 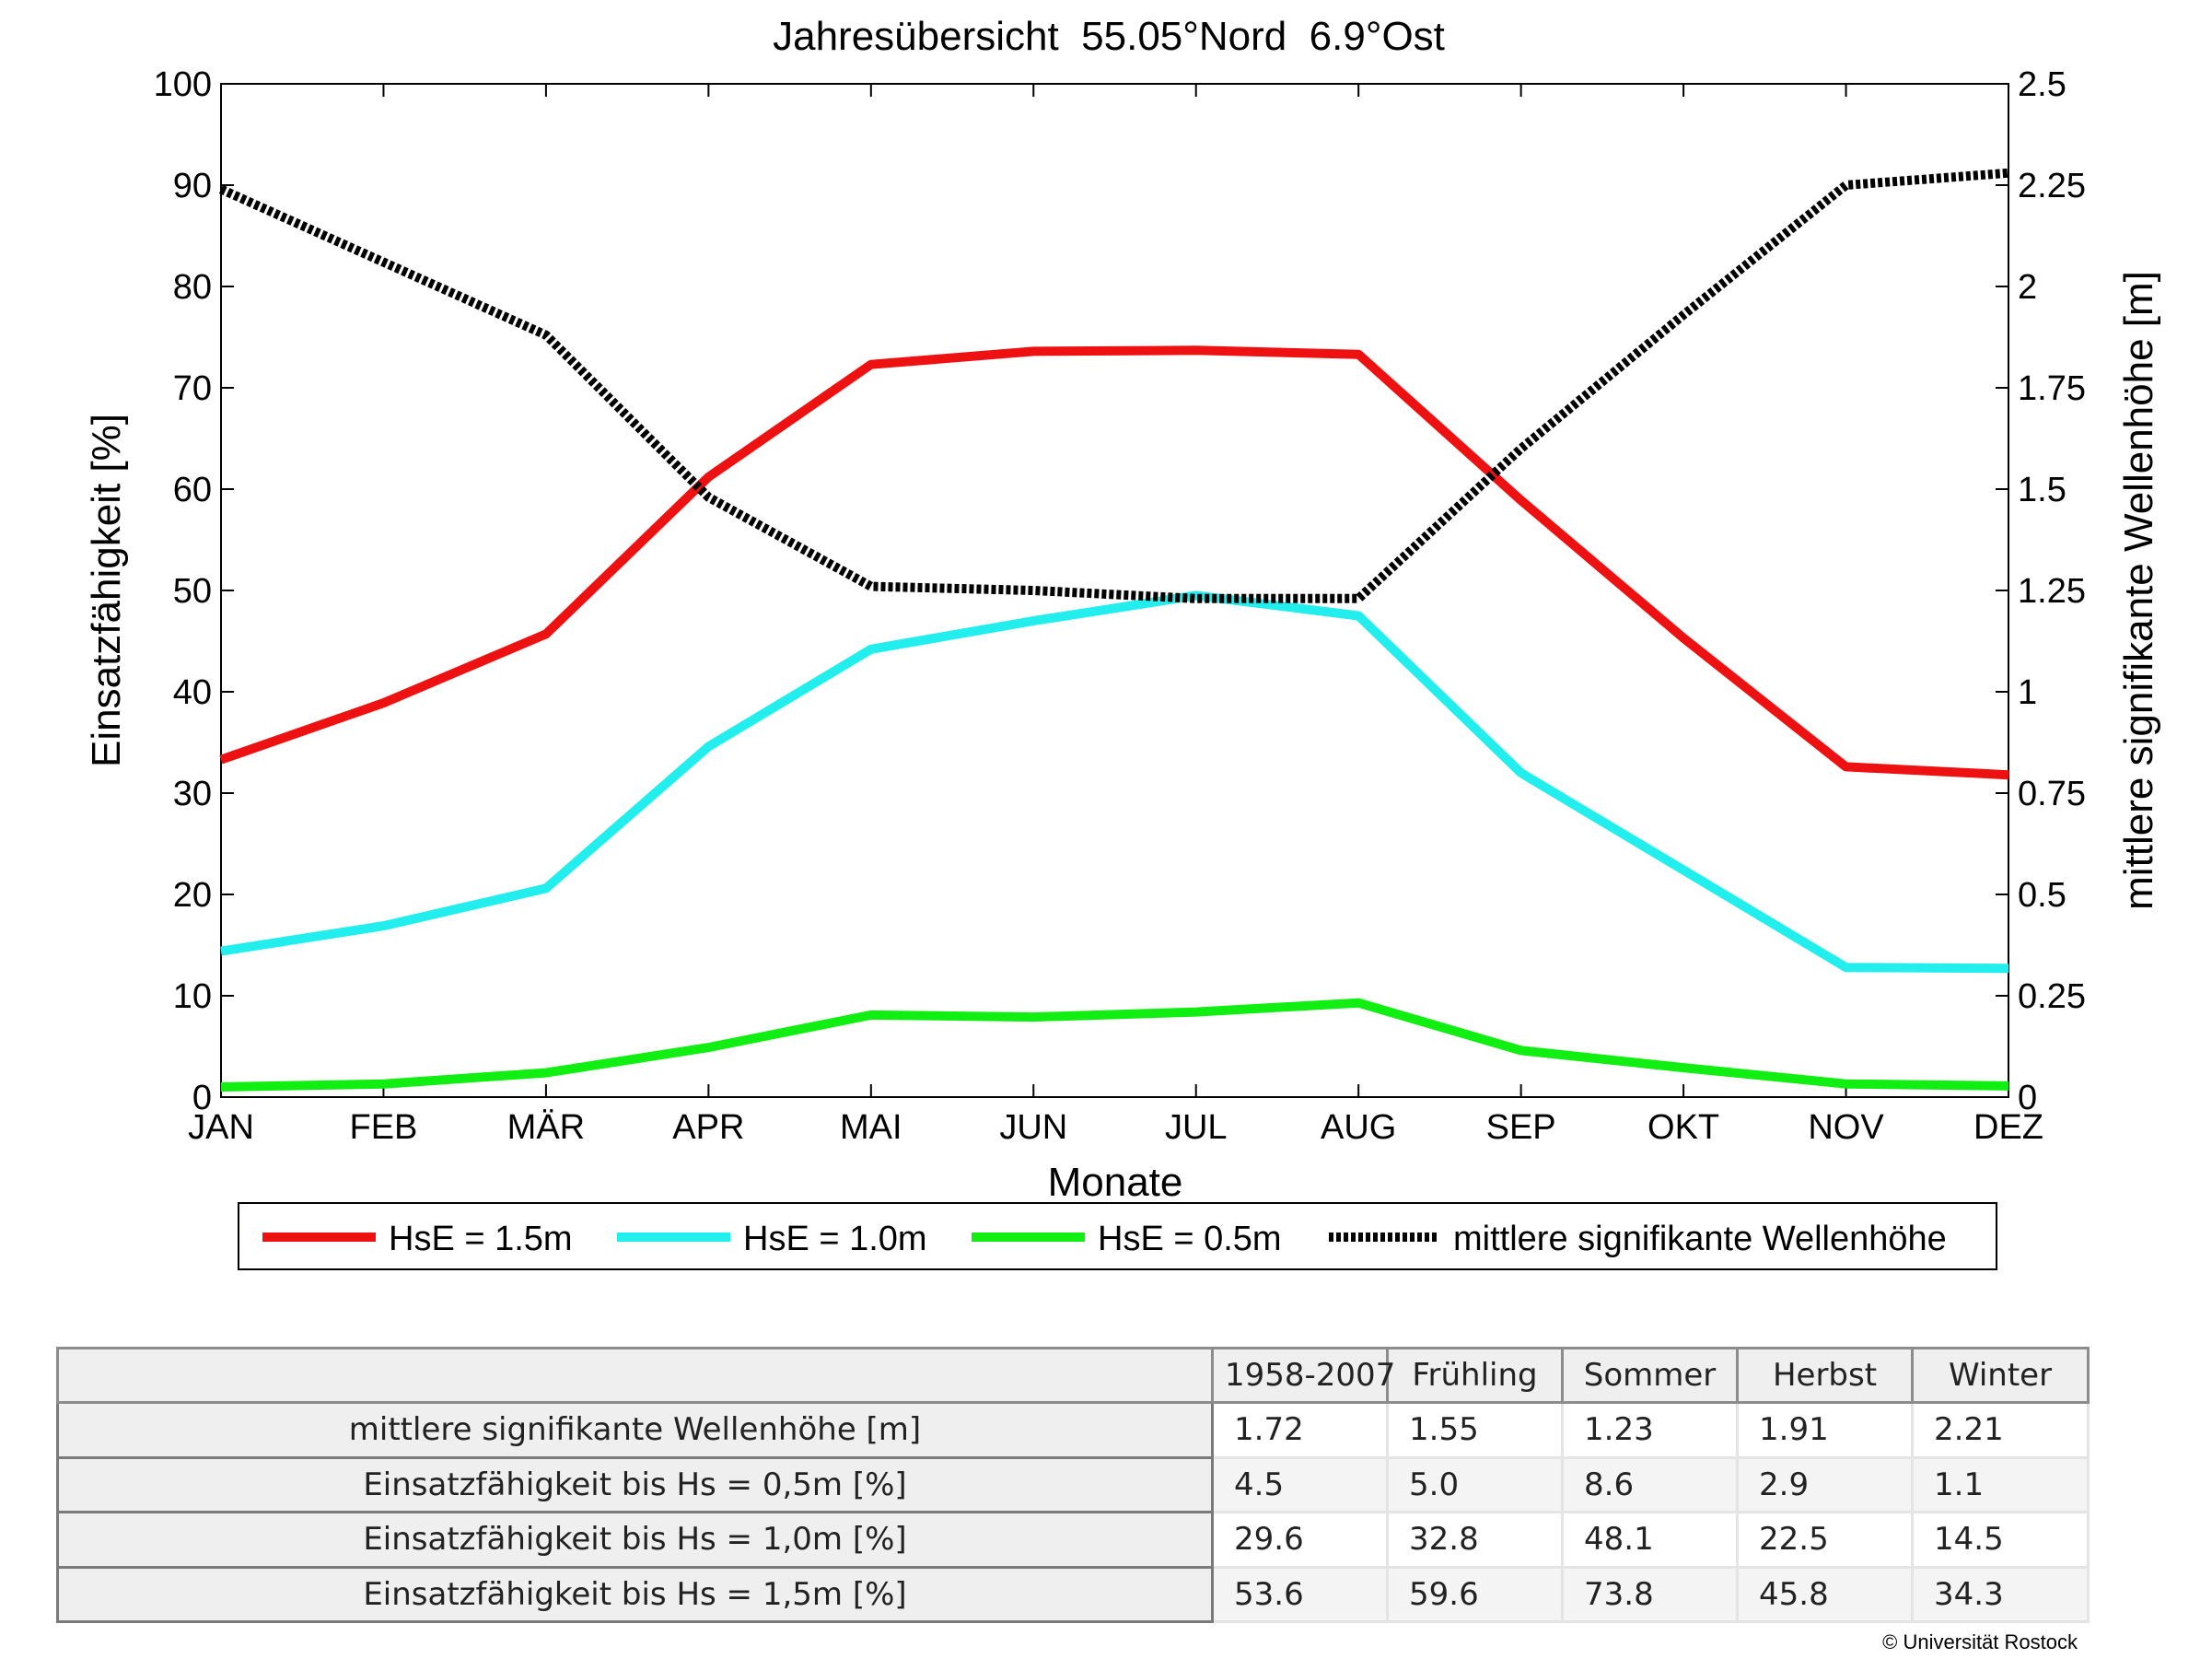 I want to click on table-header-row: 1958-2007 Frühling Sommer Herbst Winter, so click(x=1073, y=1375).